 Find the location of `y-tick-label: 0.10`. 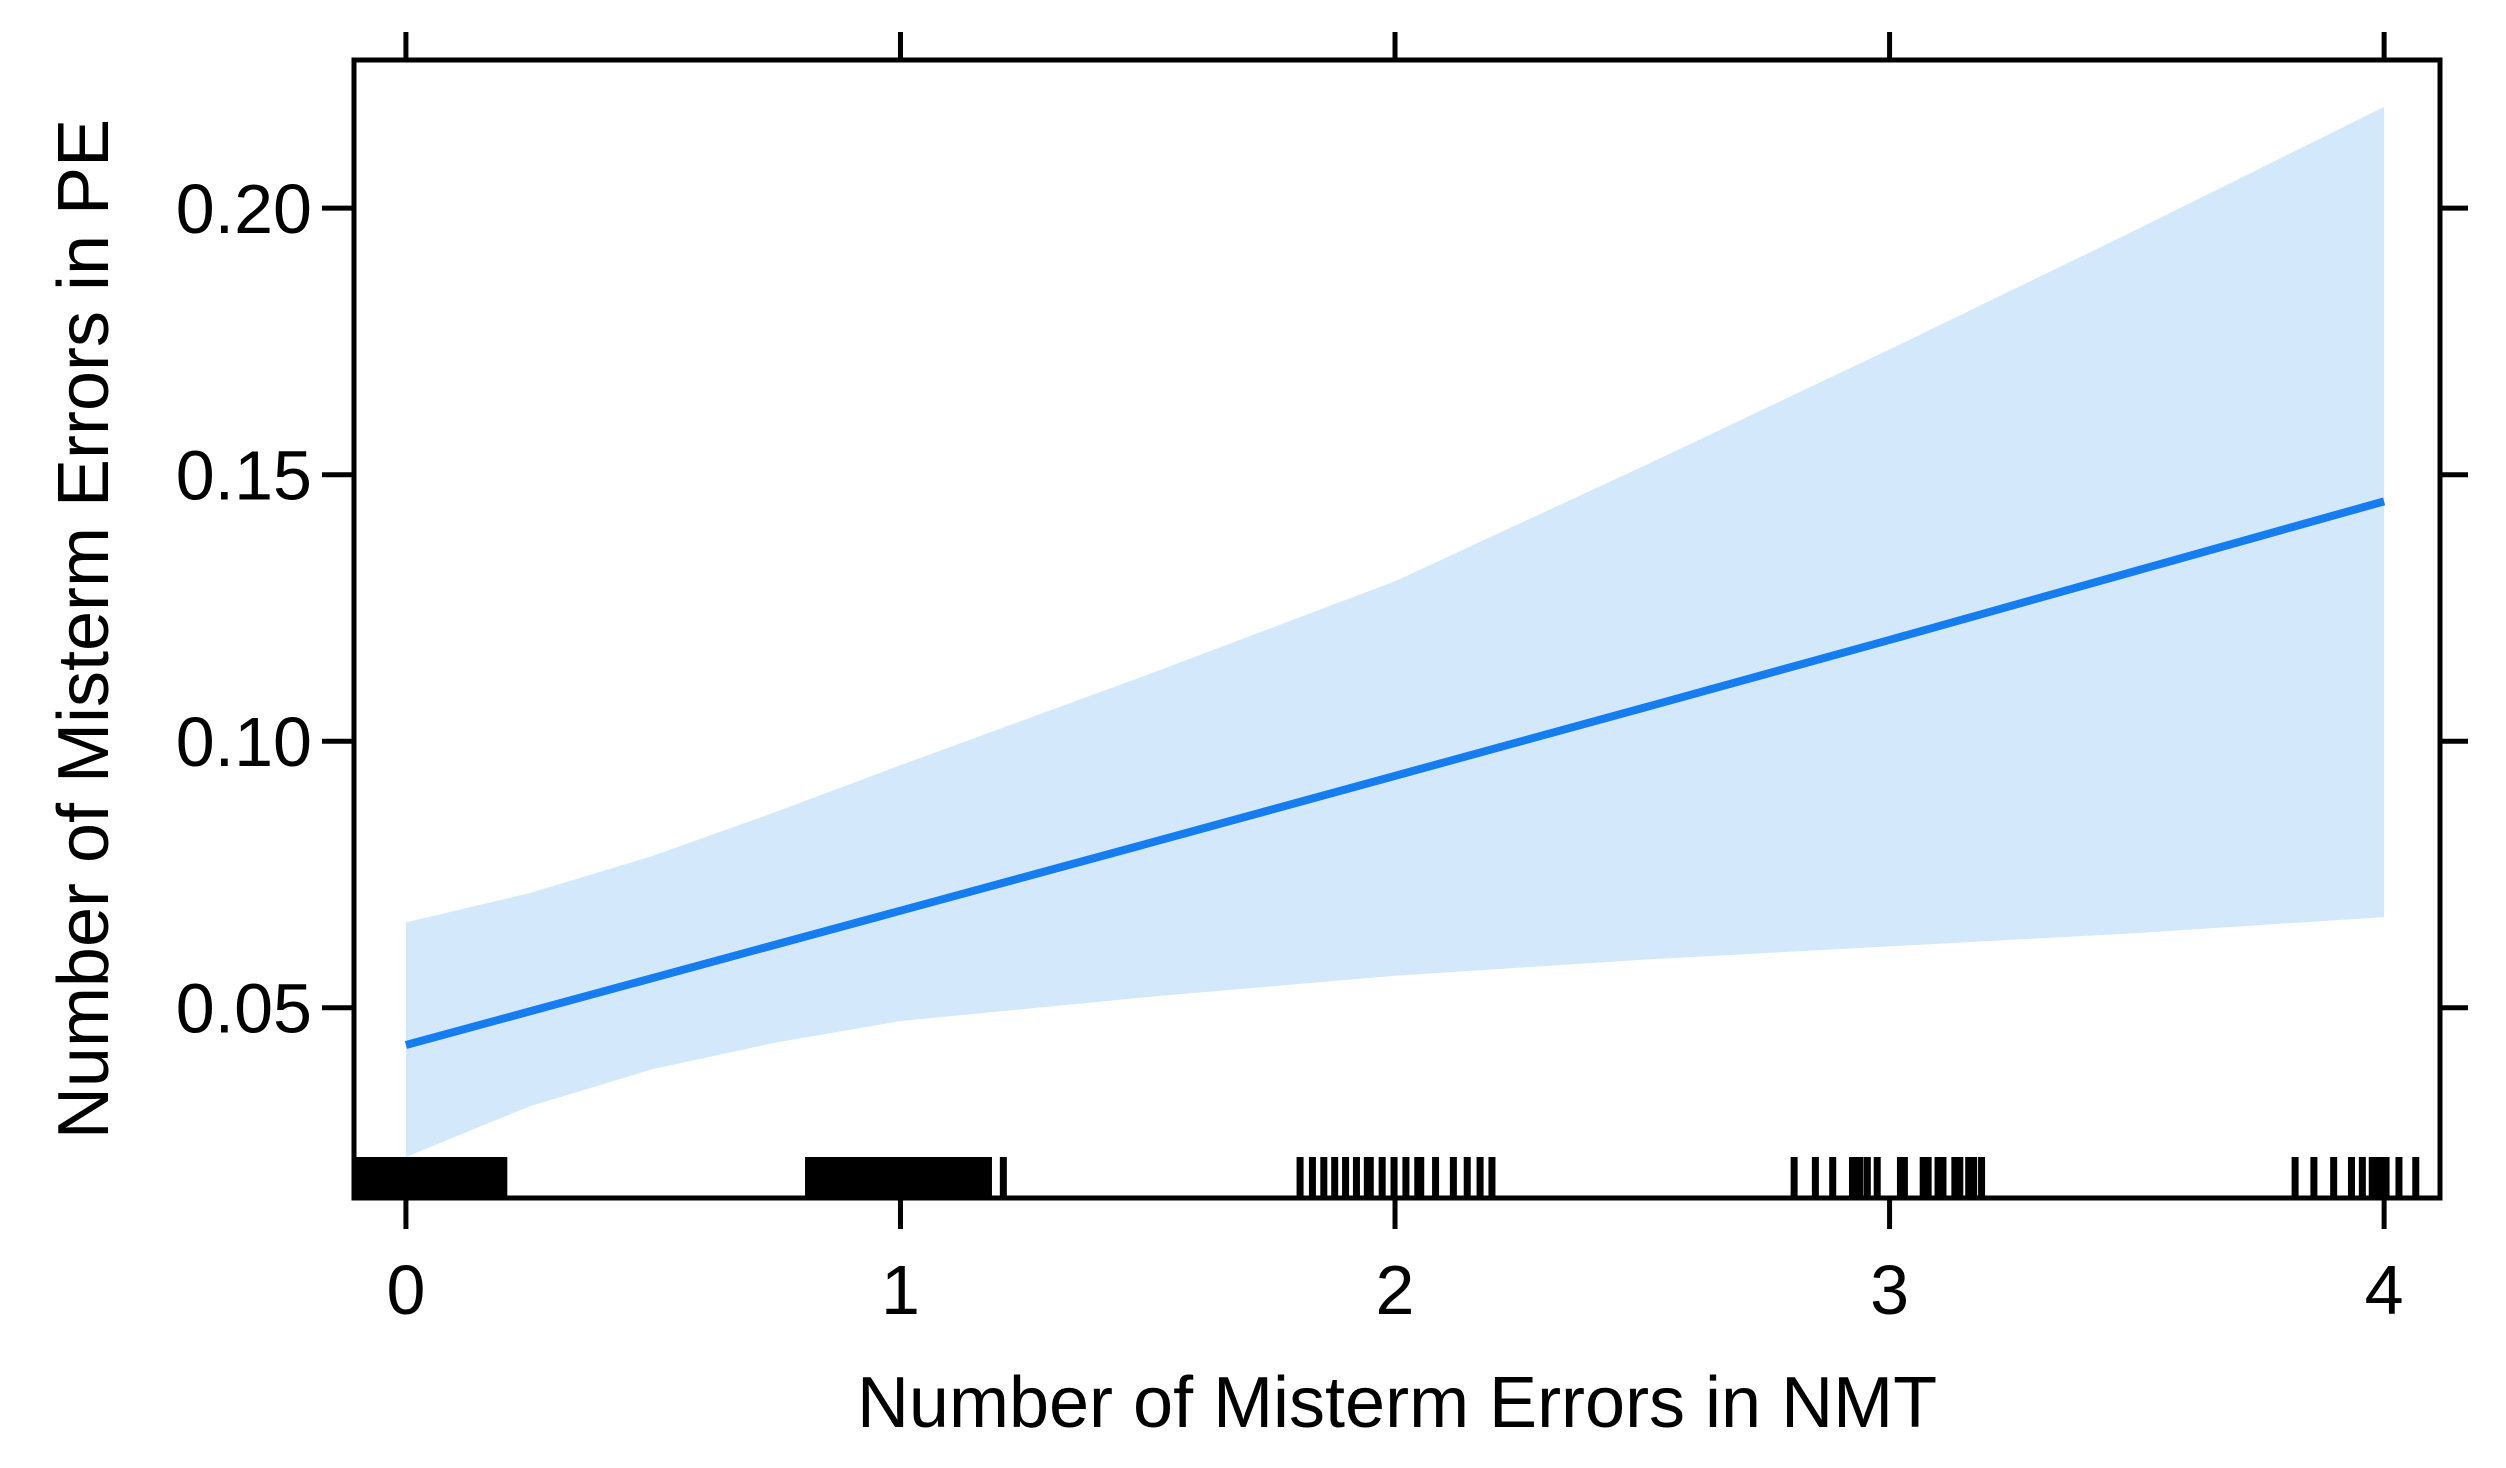

y-tick-label: 0.10 is located at coordinates (244, 742).